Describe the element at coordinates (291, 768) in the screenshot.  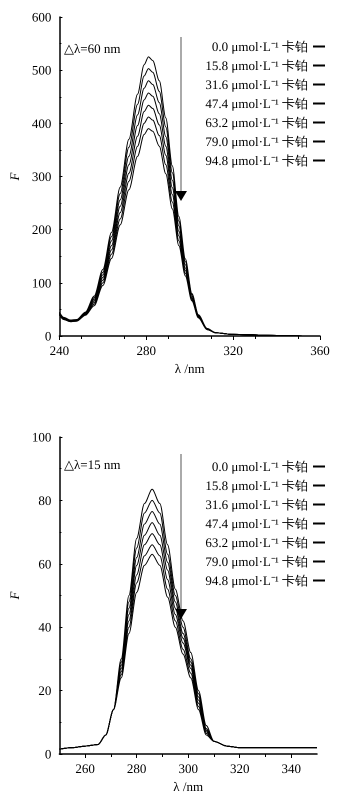
I see `x-tick-label: 340` at that location.